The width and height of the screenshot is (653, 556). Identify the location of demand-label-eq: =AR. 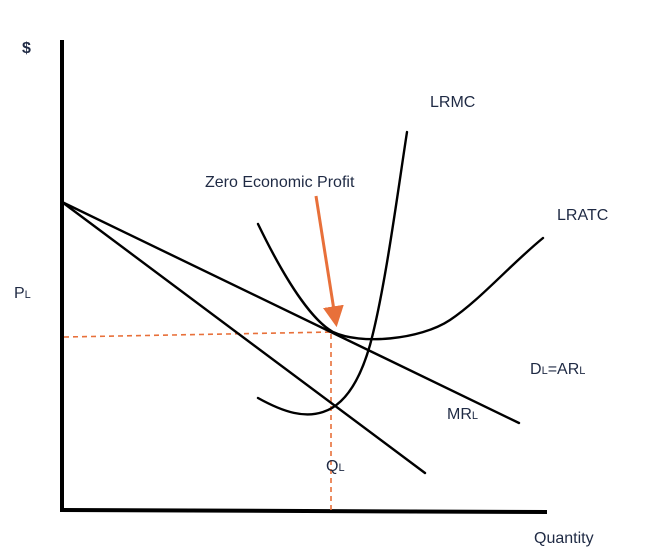
(564, 369).